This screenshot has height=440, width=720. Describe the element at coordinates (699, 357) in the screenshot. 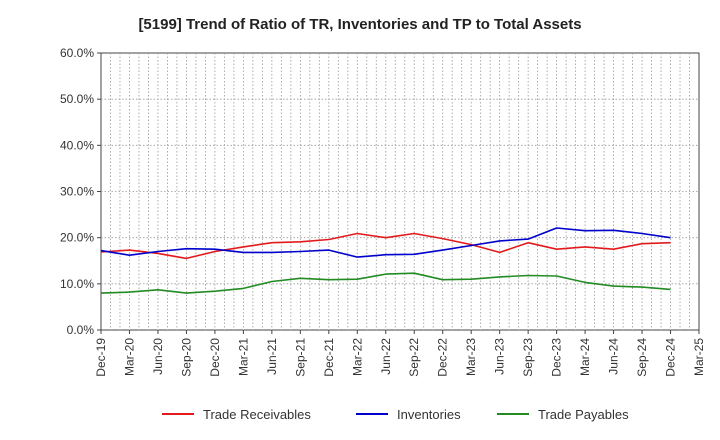

I see `x-tick-label: Mar-25` at that location.